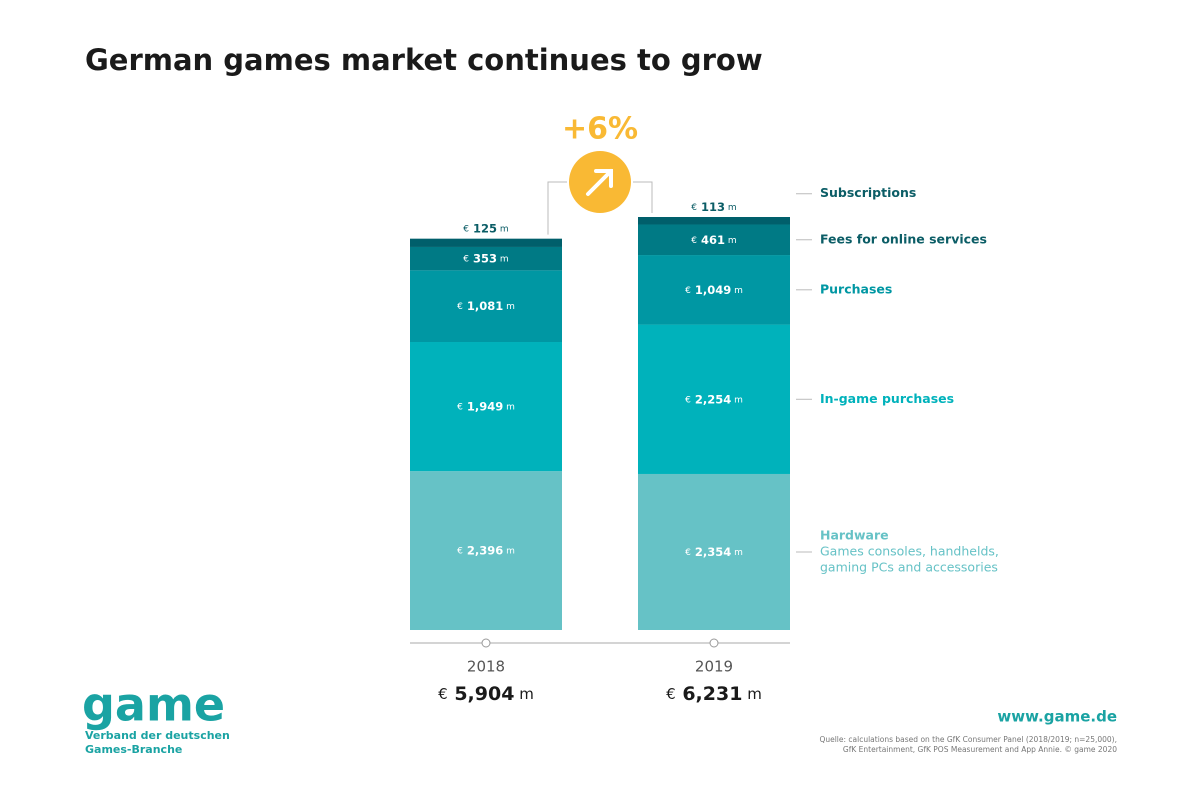 The image size is (1200, 800). What do you see at coordinates (153, 705) in the screenshot?
I see `logo: game` at bounding box center [153, 705].